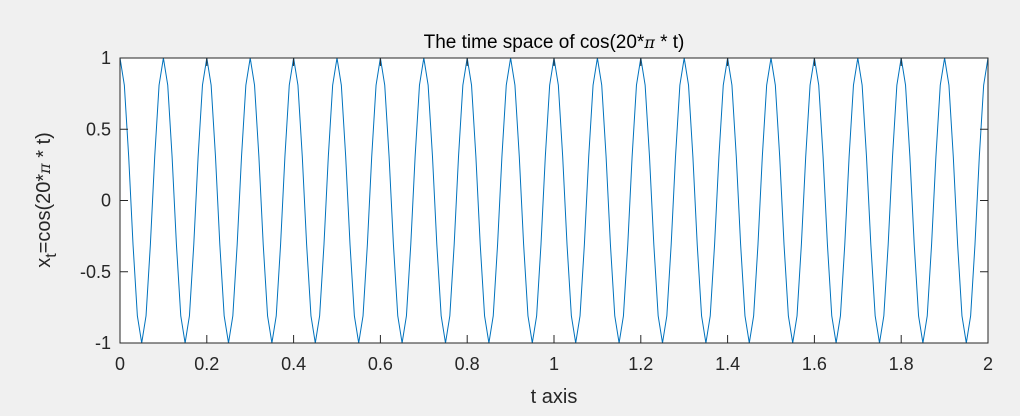  I want to click on y-label-subscript: t, so click(51, 255).